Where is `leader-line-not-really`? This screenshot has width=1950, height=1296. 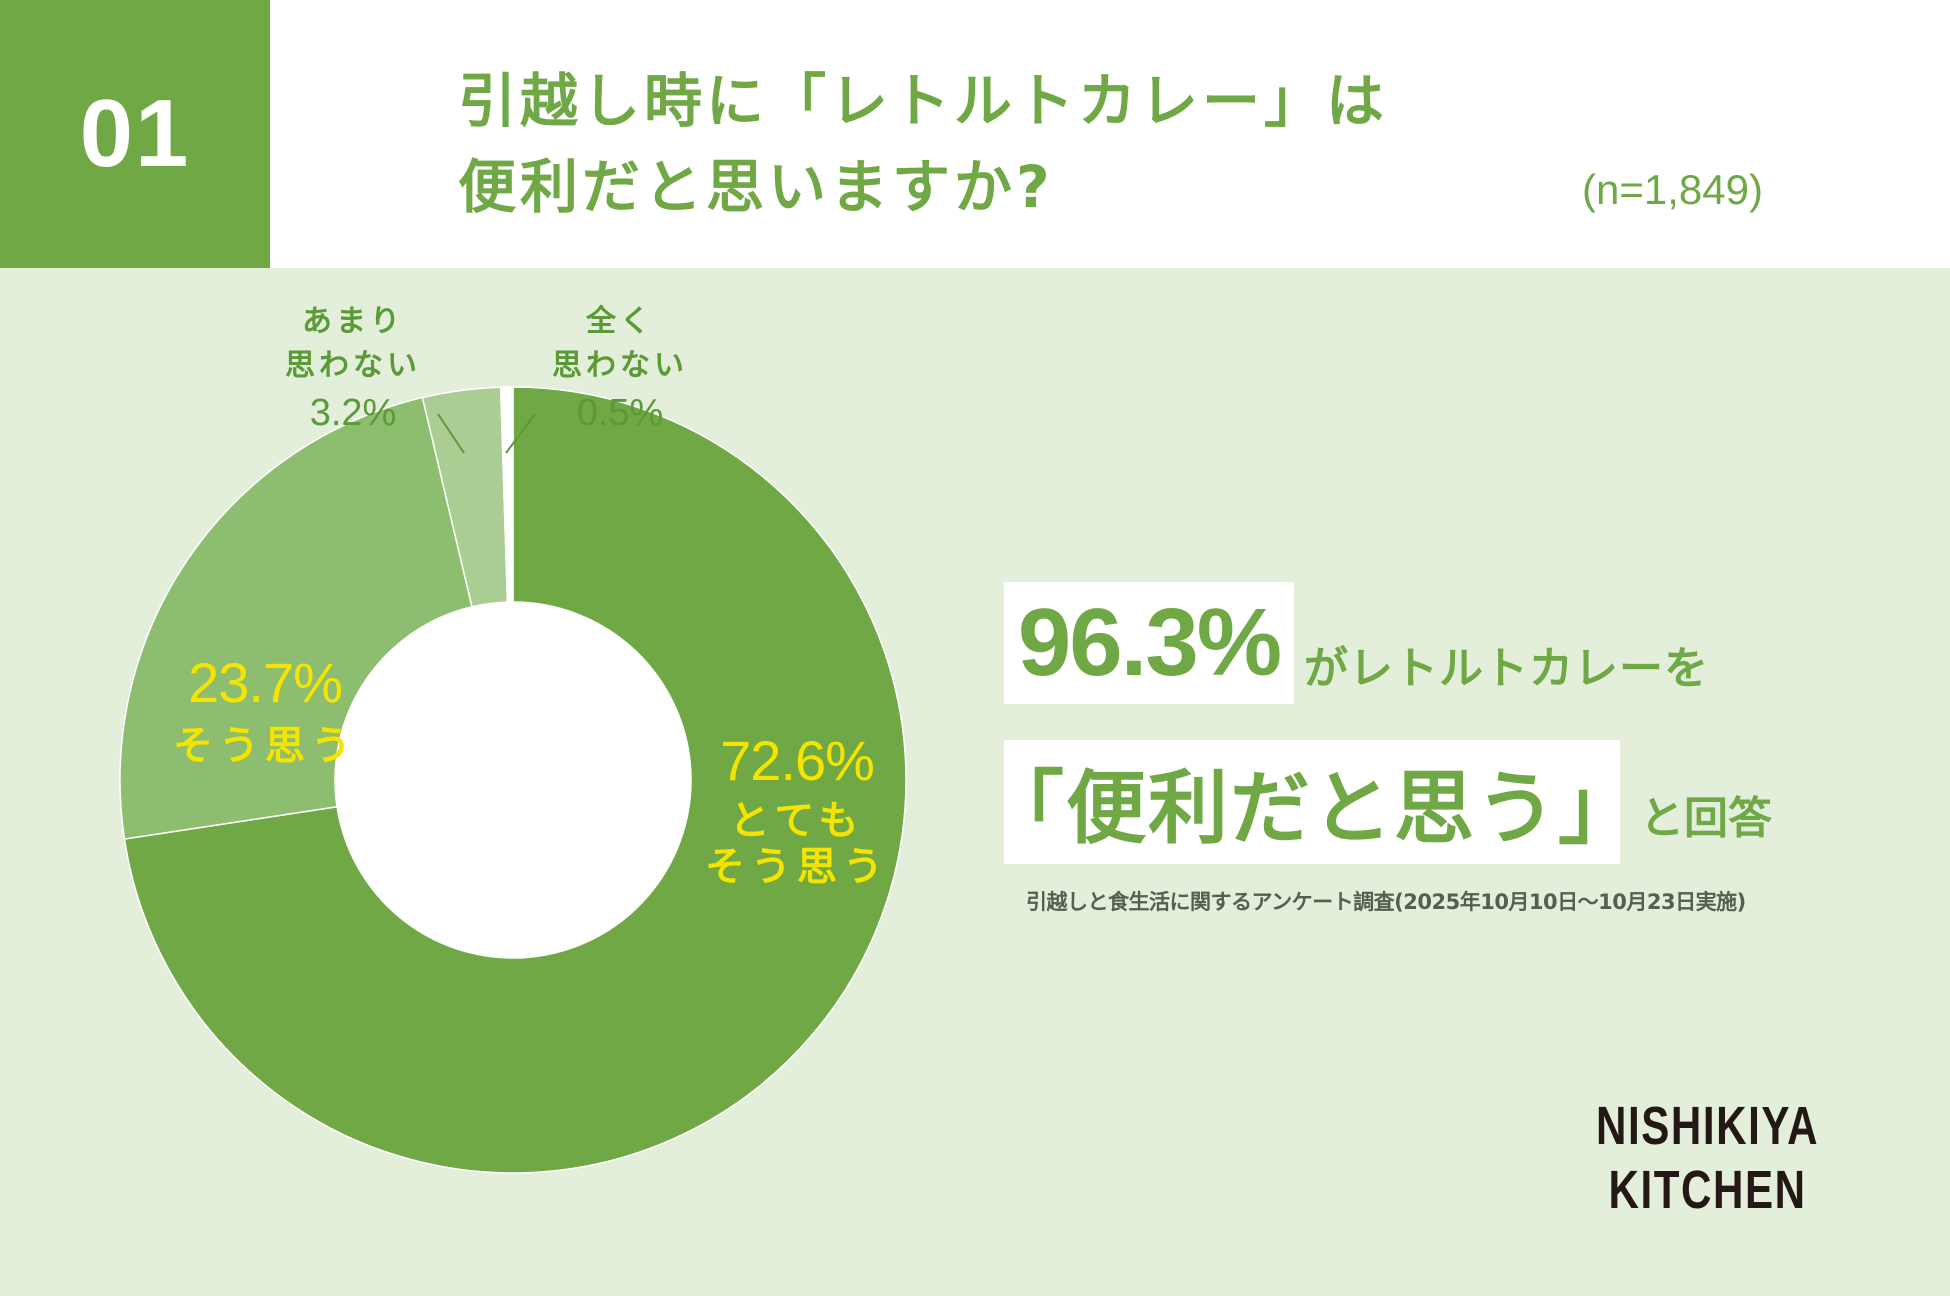
leader-line-not-really is located at coordinates (451, 433).